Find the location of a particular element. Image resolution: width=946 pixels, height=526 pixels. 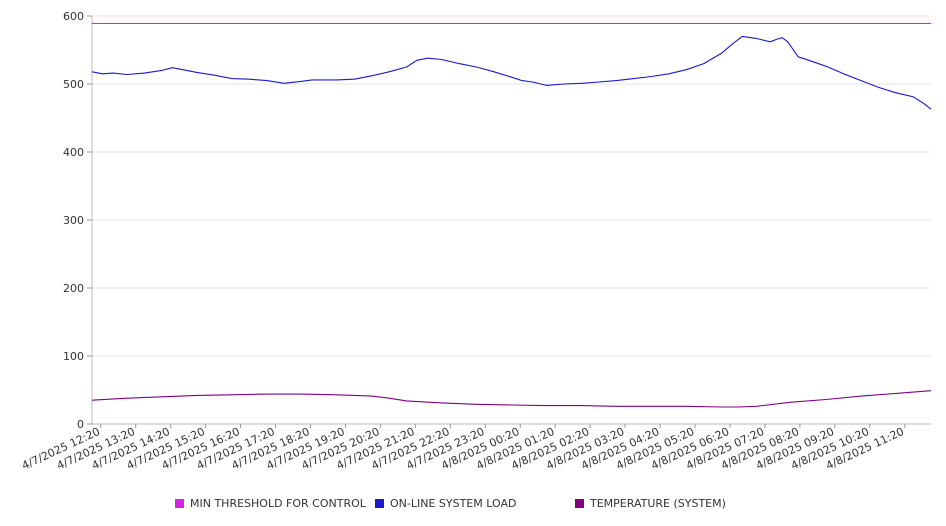

legend-label-min-threshold: MIN THRESHOLD FOR CONTROL is located at coordinates (278, 503).